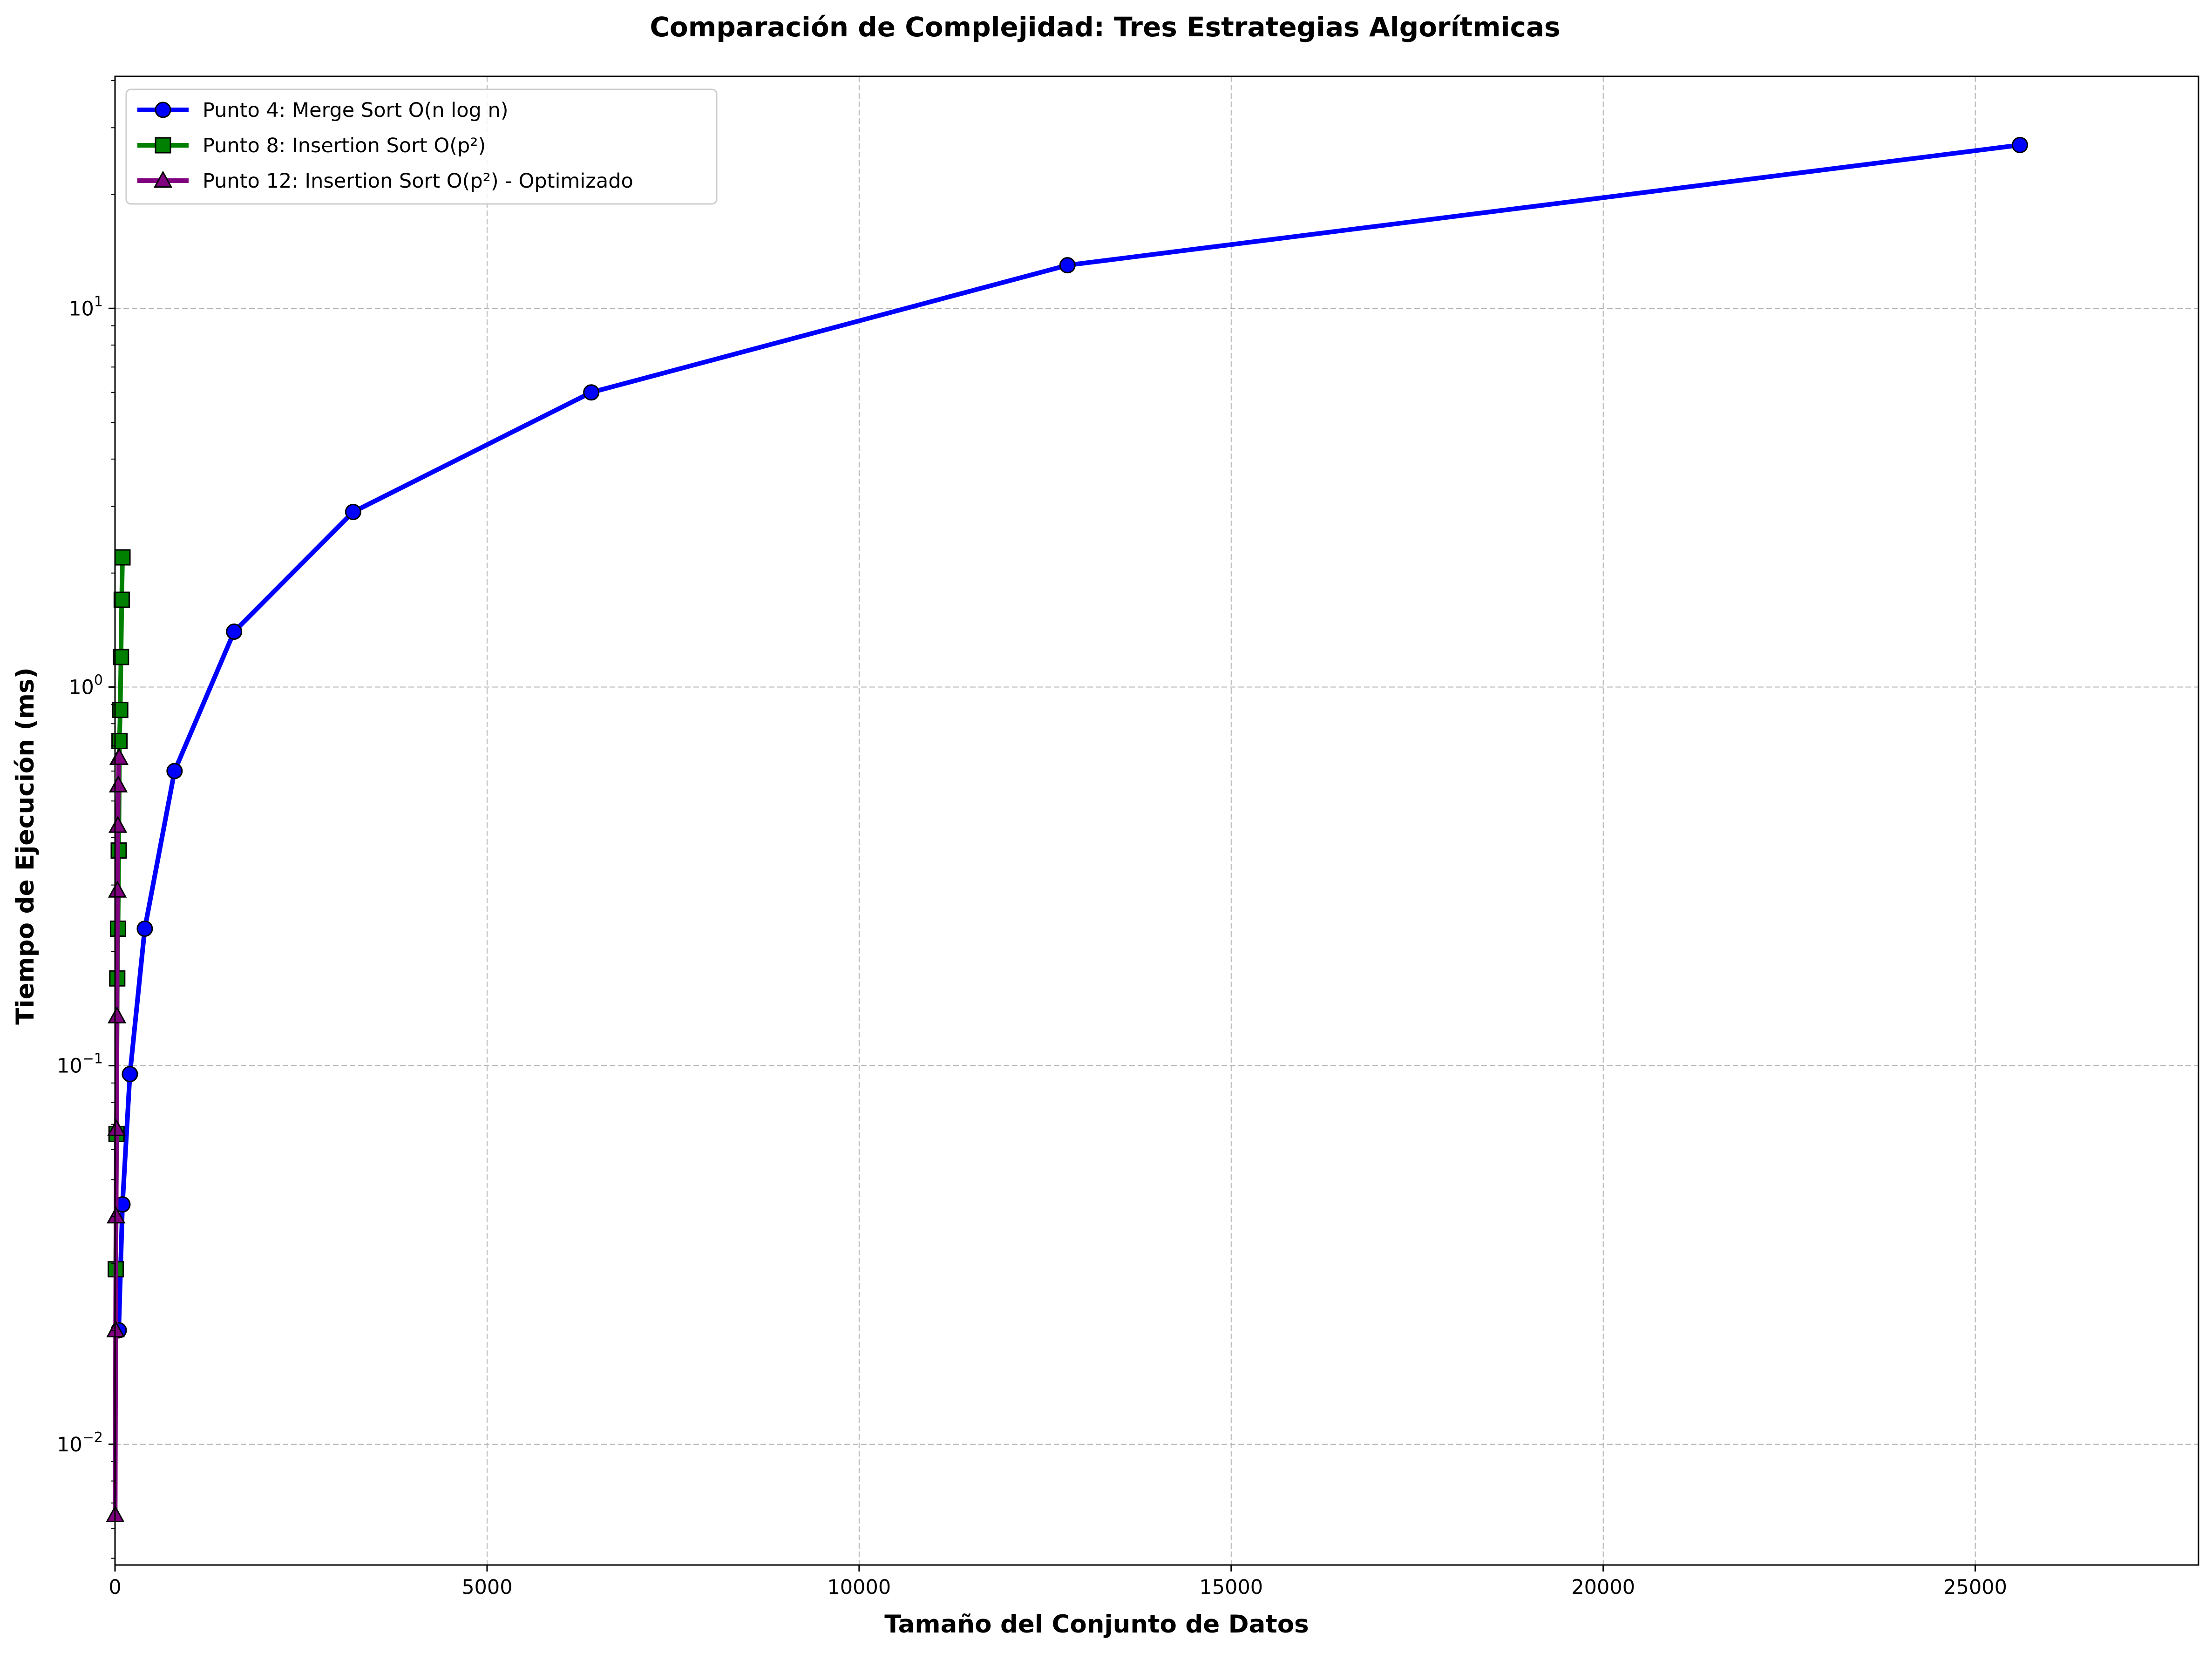 This screenshot has width=2212, height=1653. What do you see at coordinates (356, 110) in the screenshot?
I see `legend-label: Punto 4: Merge Sort O(n log n)` at bounding box center [356, 110].